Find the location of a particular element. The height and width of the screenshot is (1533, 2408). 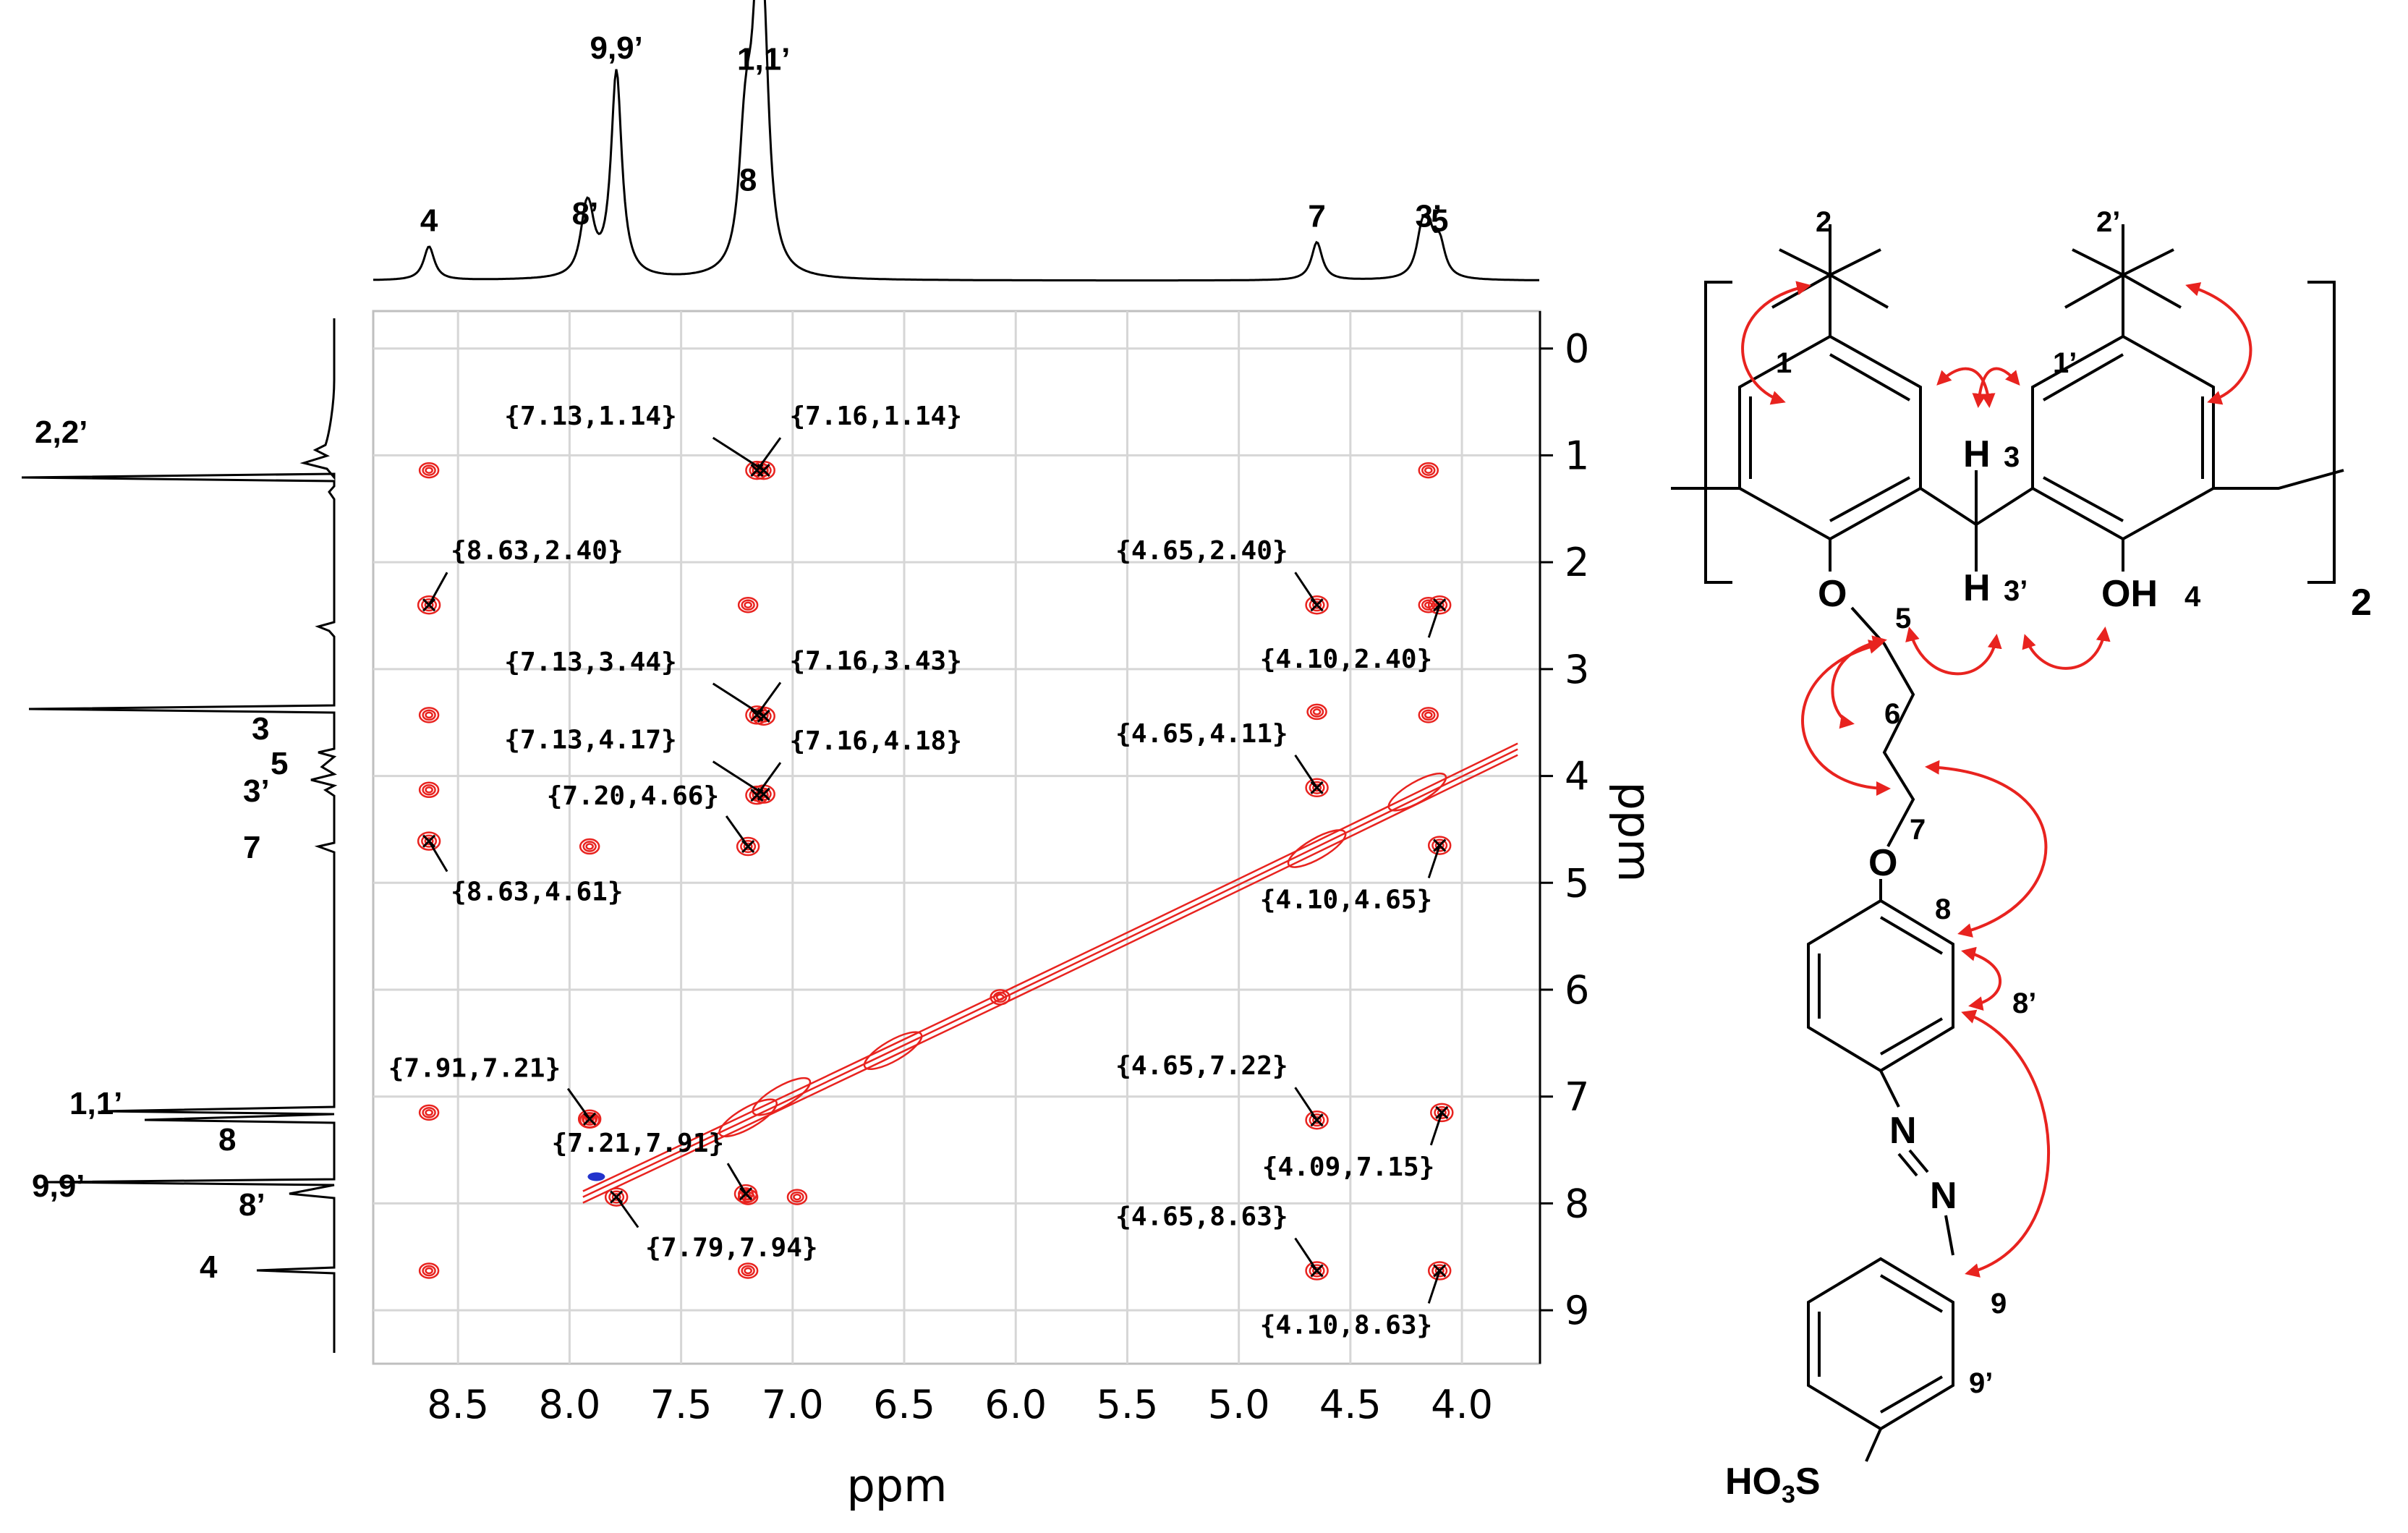

position-label-8: 8 is located at coordinates (1943, 909).